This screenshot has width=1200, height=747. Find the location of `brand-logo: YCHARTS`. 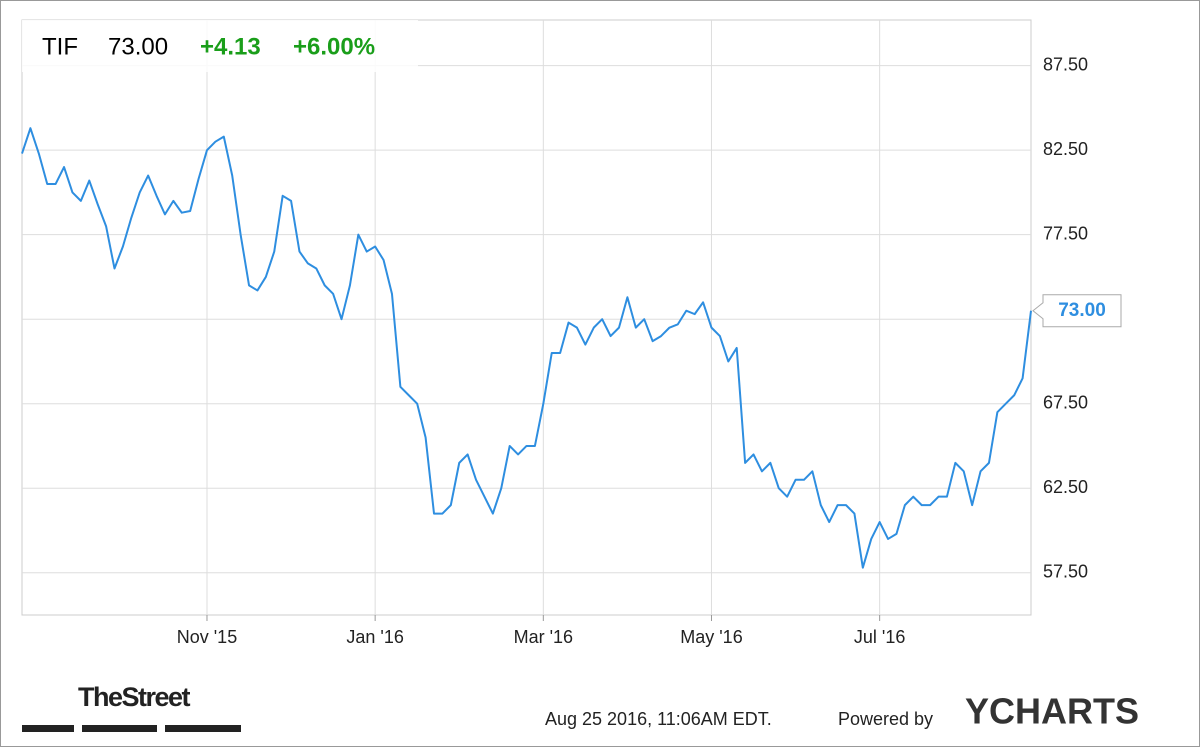

brand-logo: YCHARTS is located at coordinates (1052, 711).